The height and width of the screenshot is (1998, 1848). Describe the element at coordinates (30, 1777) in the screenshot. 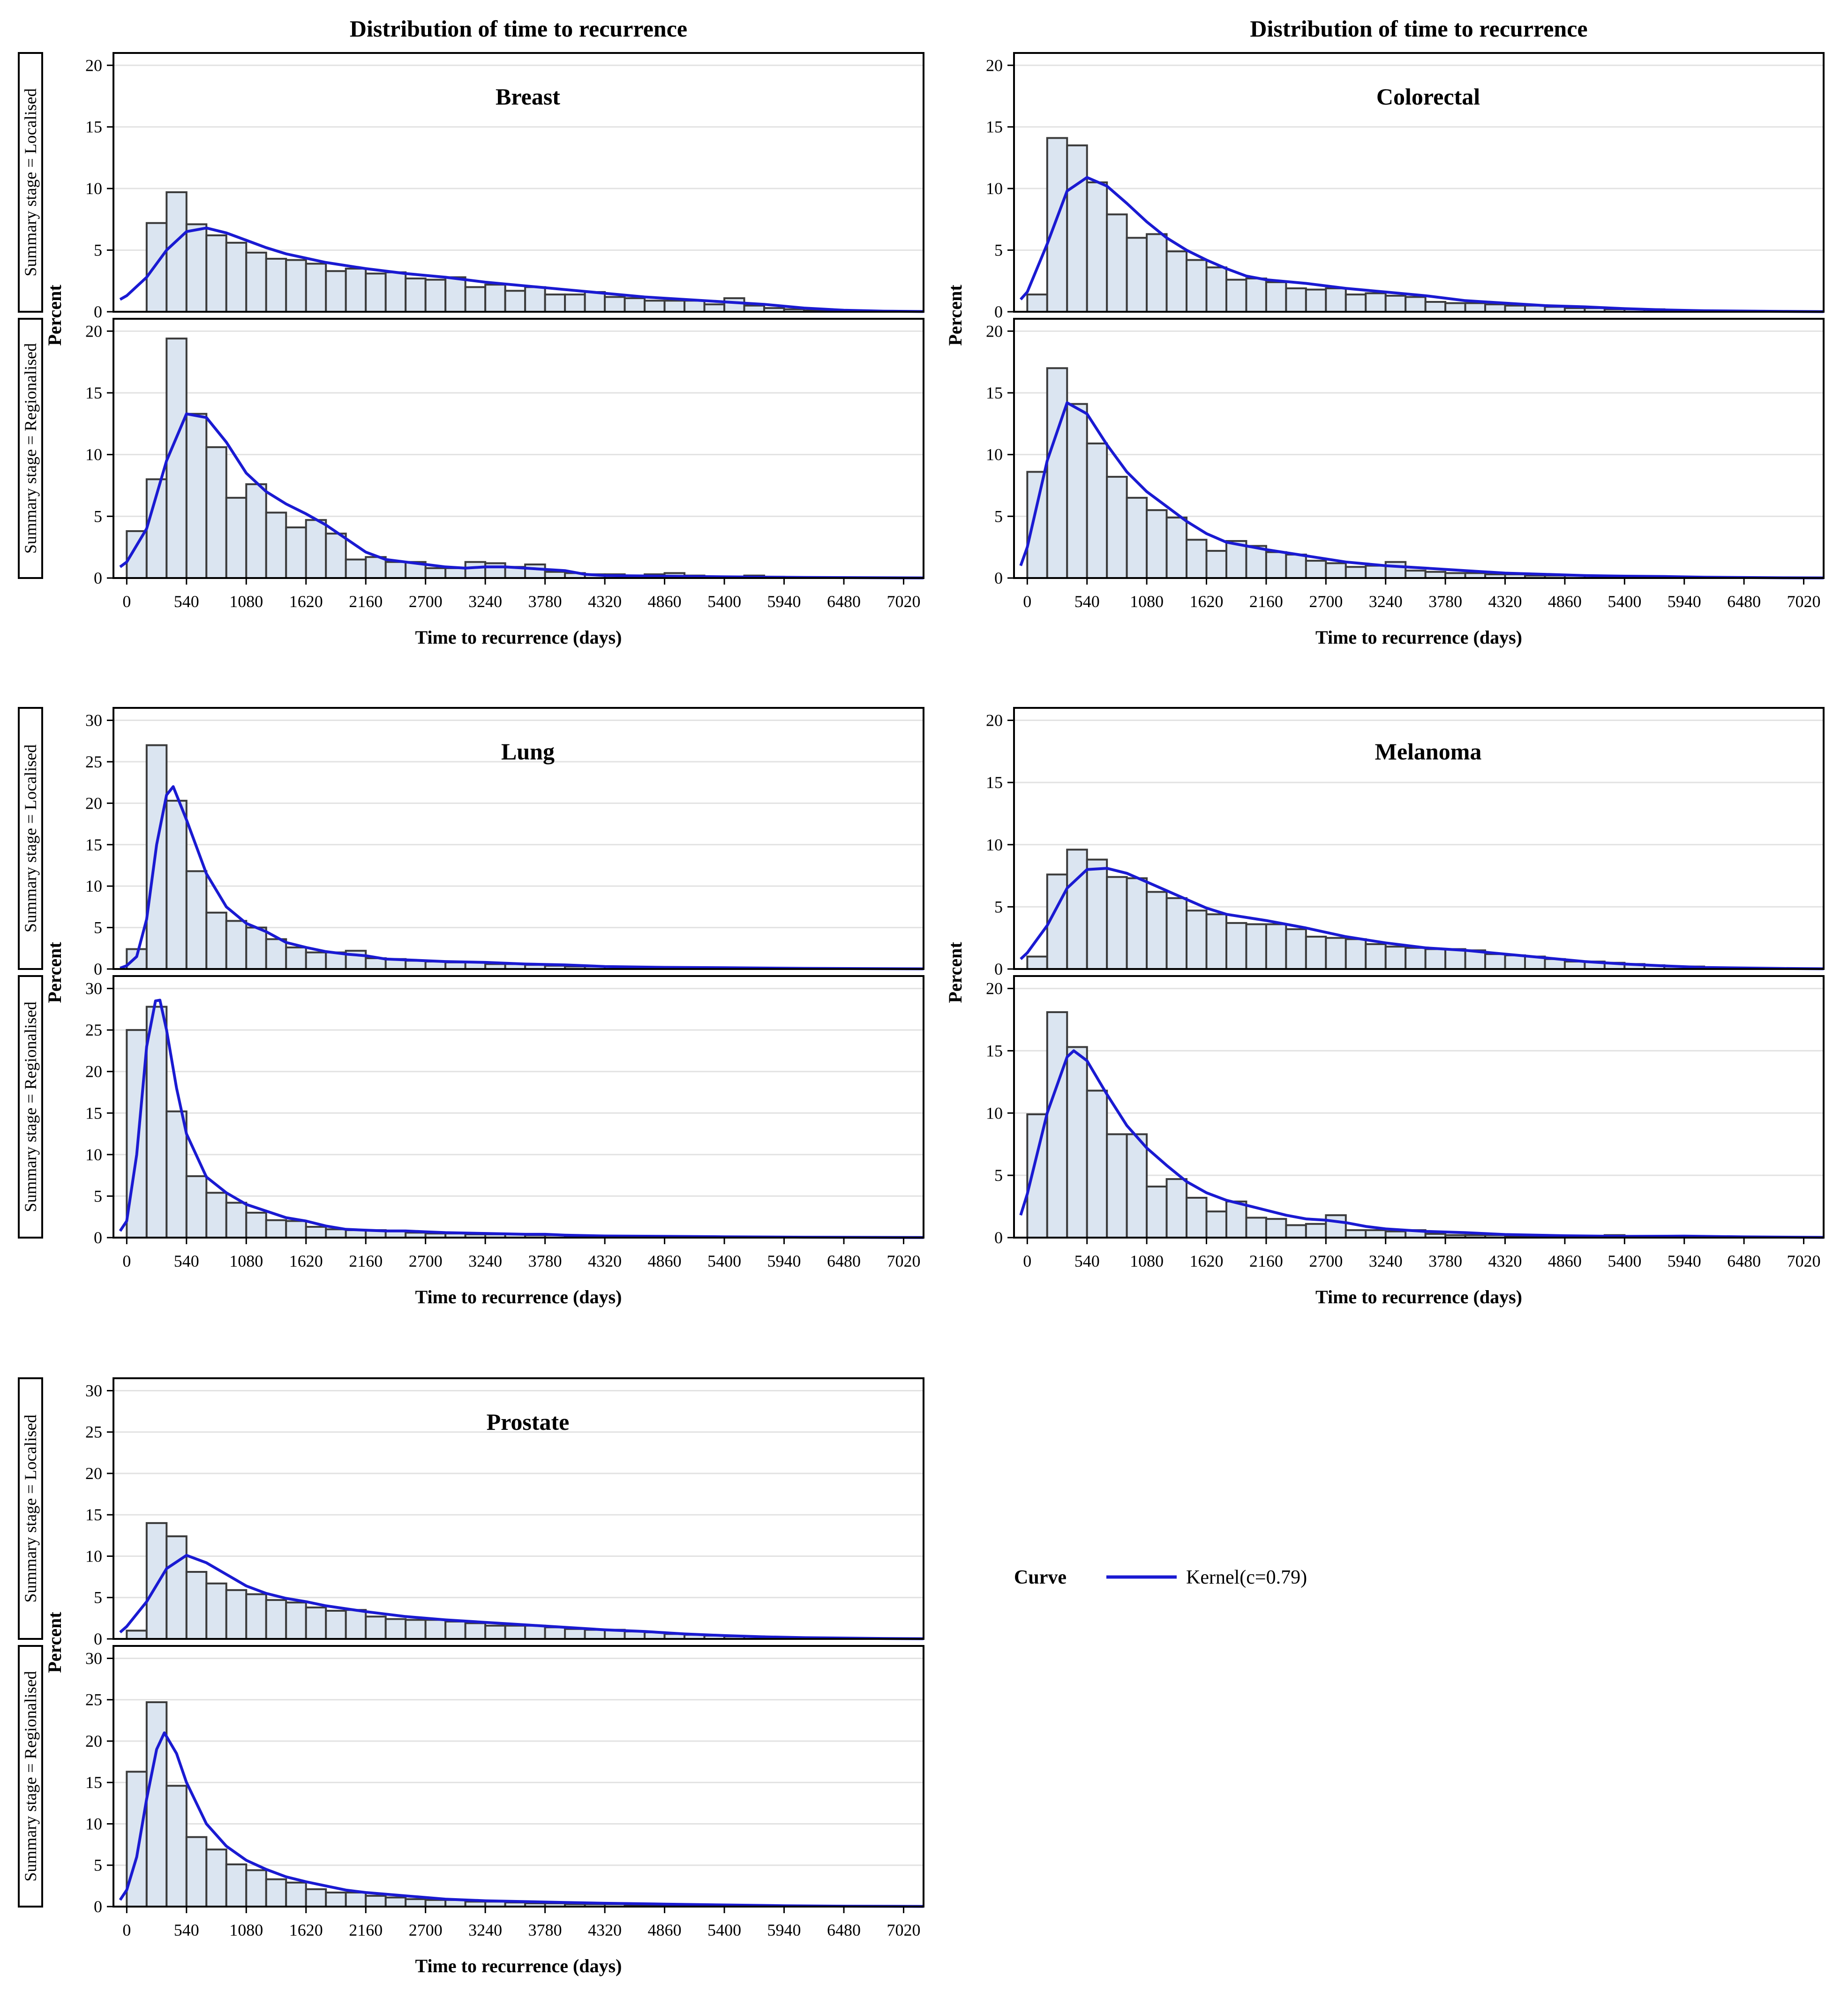

I see `strip-box` at that location.